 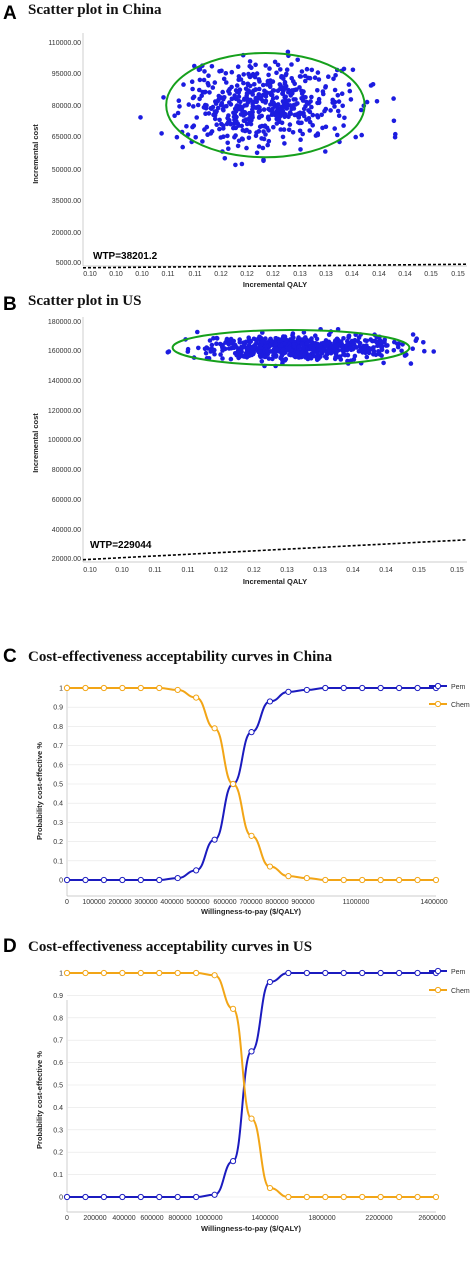 I want to click on x-tick-label: 1800000, so click(x=321, y=1218).